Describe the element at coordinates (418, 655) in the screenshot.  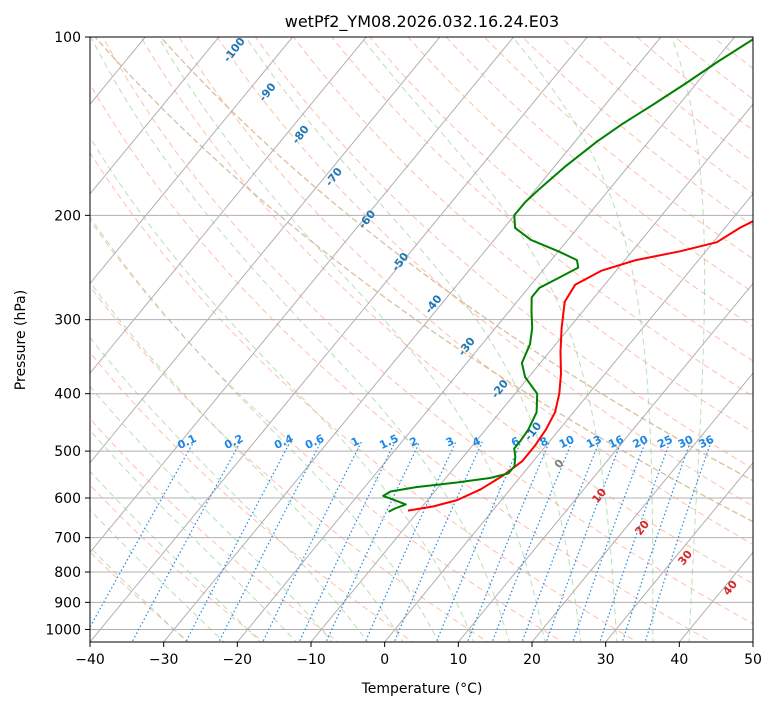
I see `x-axis: −40 −30 −20 −10 0 10 20 30 40 50` at that location.